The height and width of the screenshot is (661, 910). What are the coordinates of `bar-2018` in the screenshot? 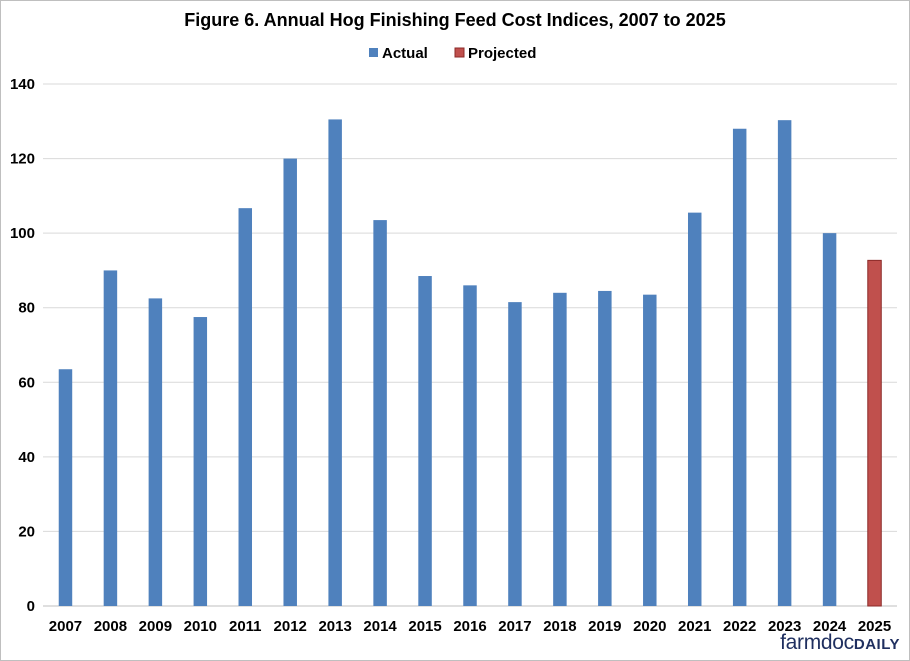 It's located at (560, 449).